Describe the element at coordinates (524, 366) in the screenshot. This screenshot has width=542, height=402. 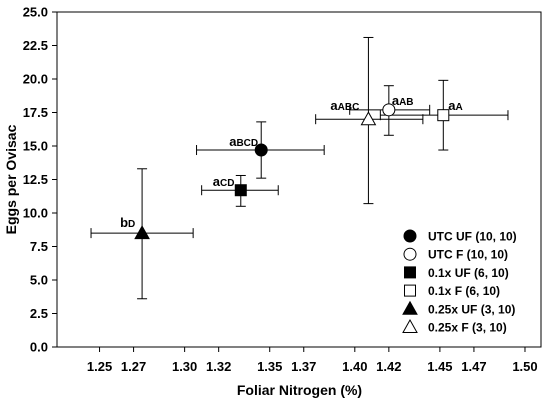
I see `x-tick-label: 1.50` at that location.